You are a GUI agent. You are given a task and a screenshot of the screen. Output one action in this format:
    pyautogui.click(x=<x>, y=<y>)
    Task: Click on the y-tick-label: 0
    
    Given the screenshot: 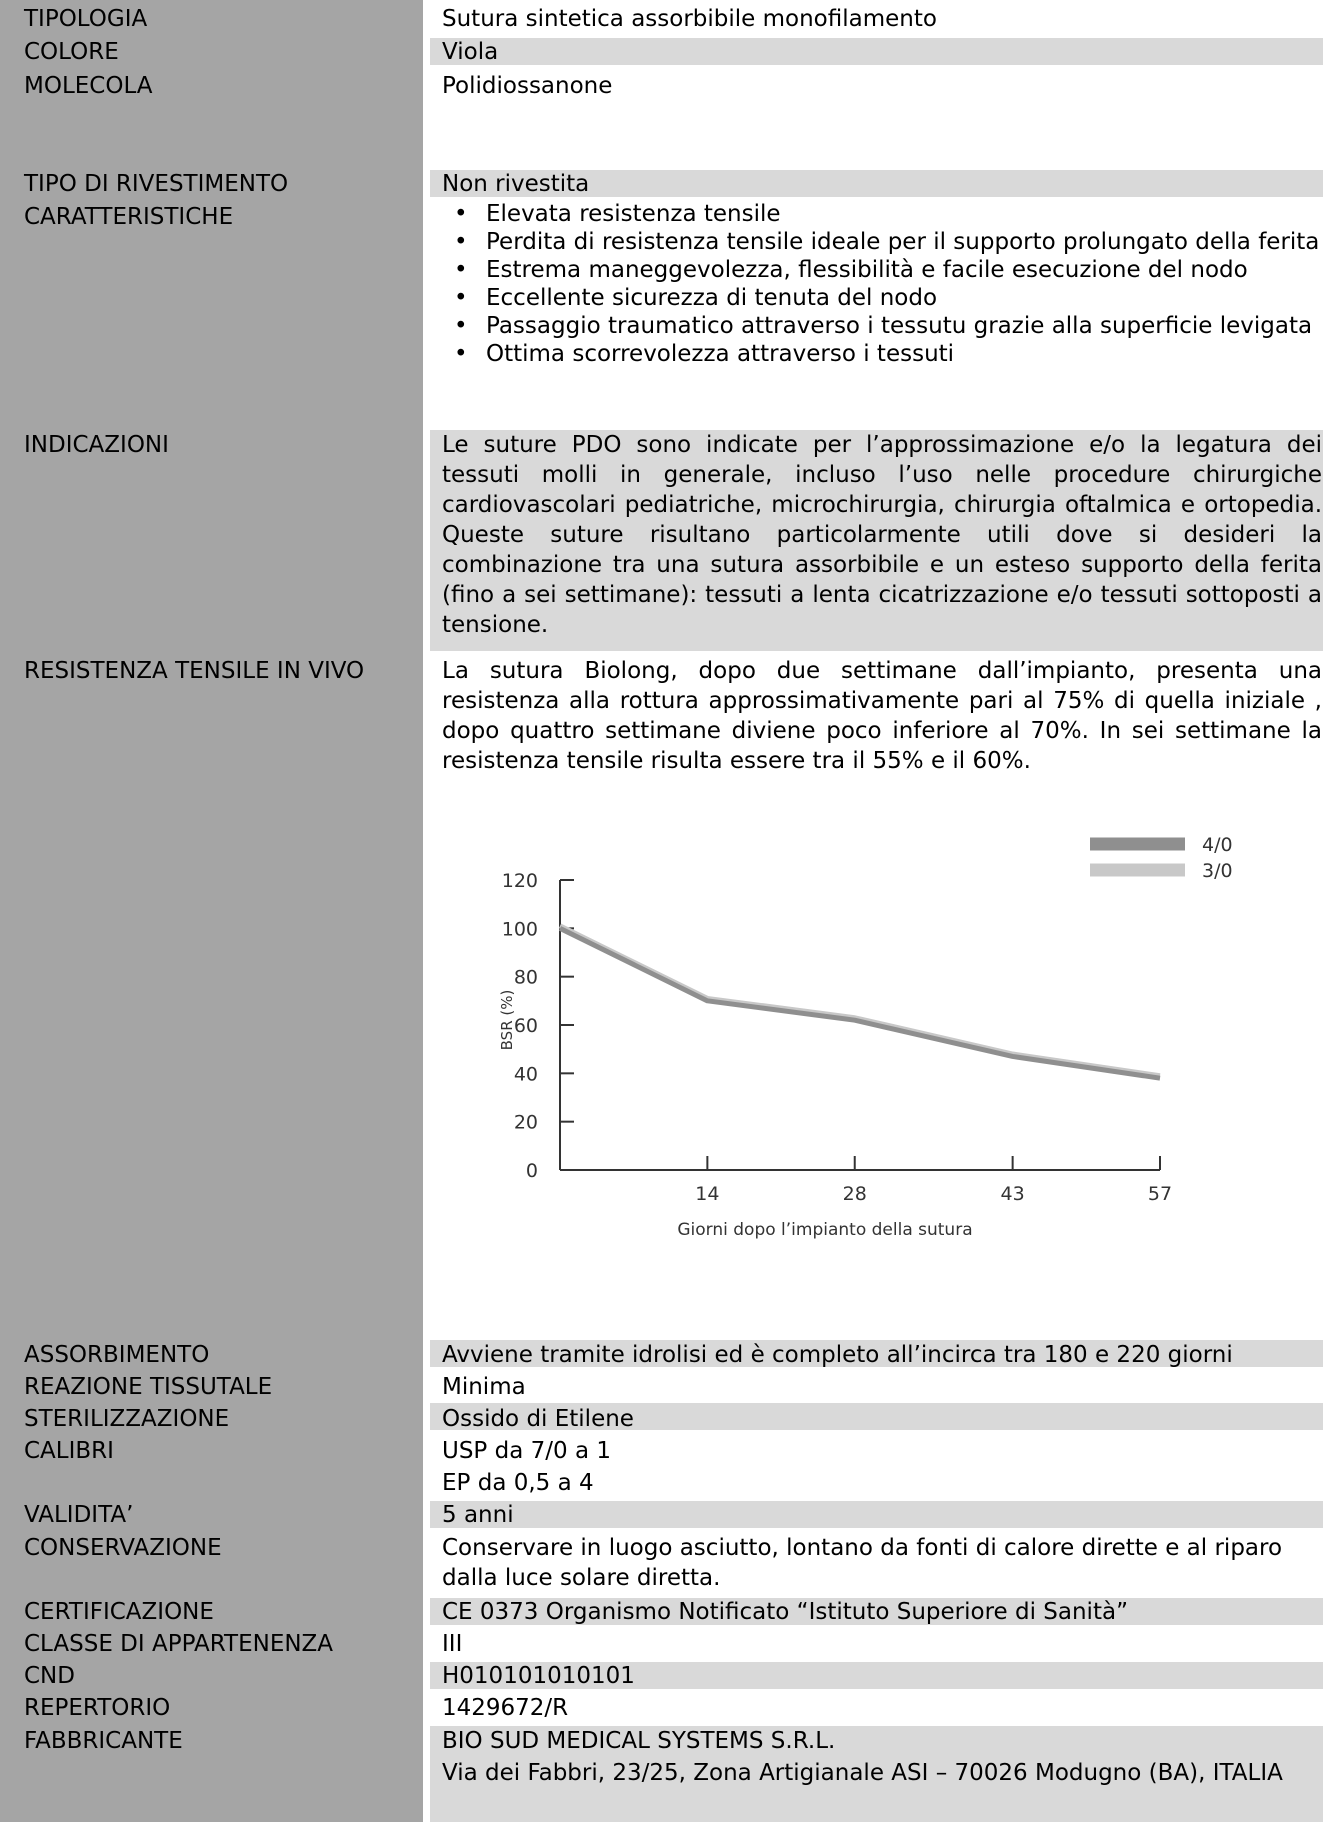 What is the action you would take?
    pyautogui.click(x=532, y=1171)
    